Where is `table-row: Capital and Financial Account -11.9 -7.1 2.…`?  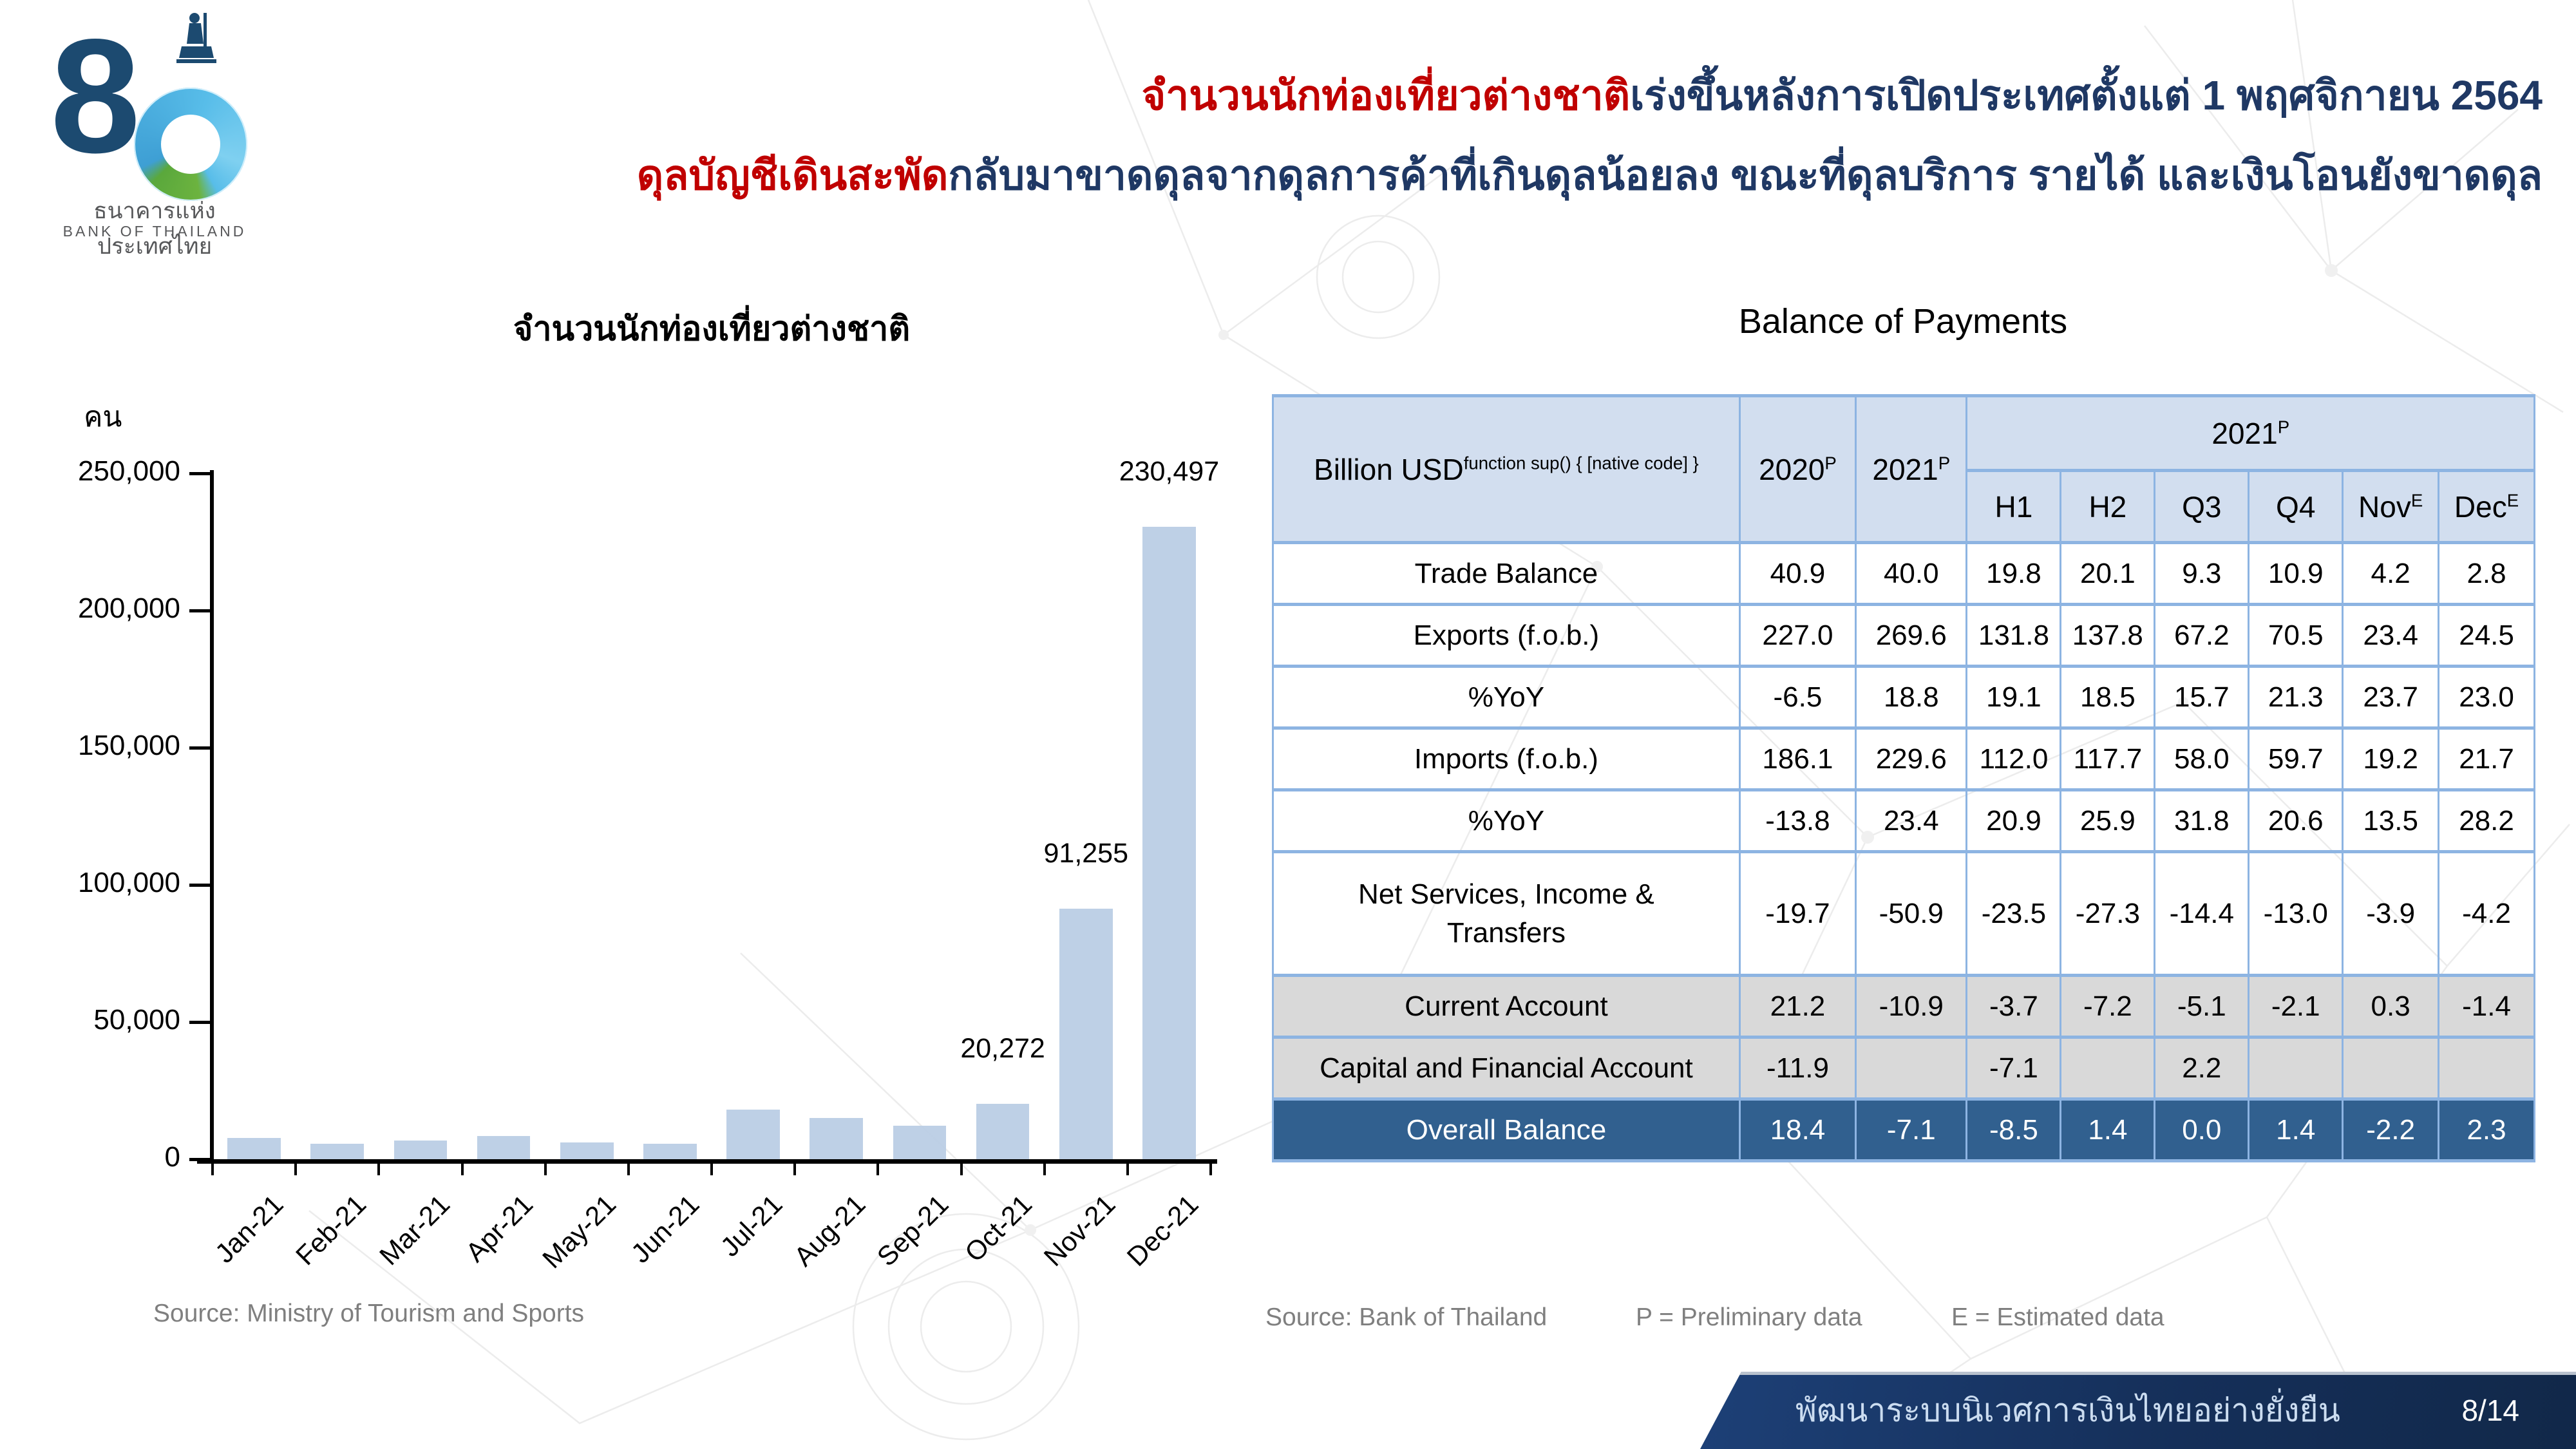 table-row: Capital and Financial Account -11.9 -7.1 2.… is located at coordinates (1903, 1068).